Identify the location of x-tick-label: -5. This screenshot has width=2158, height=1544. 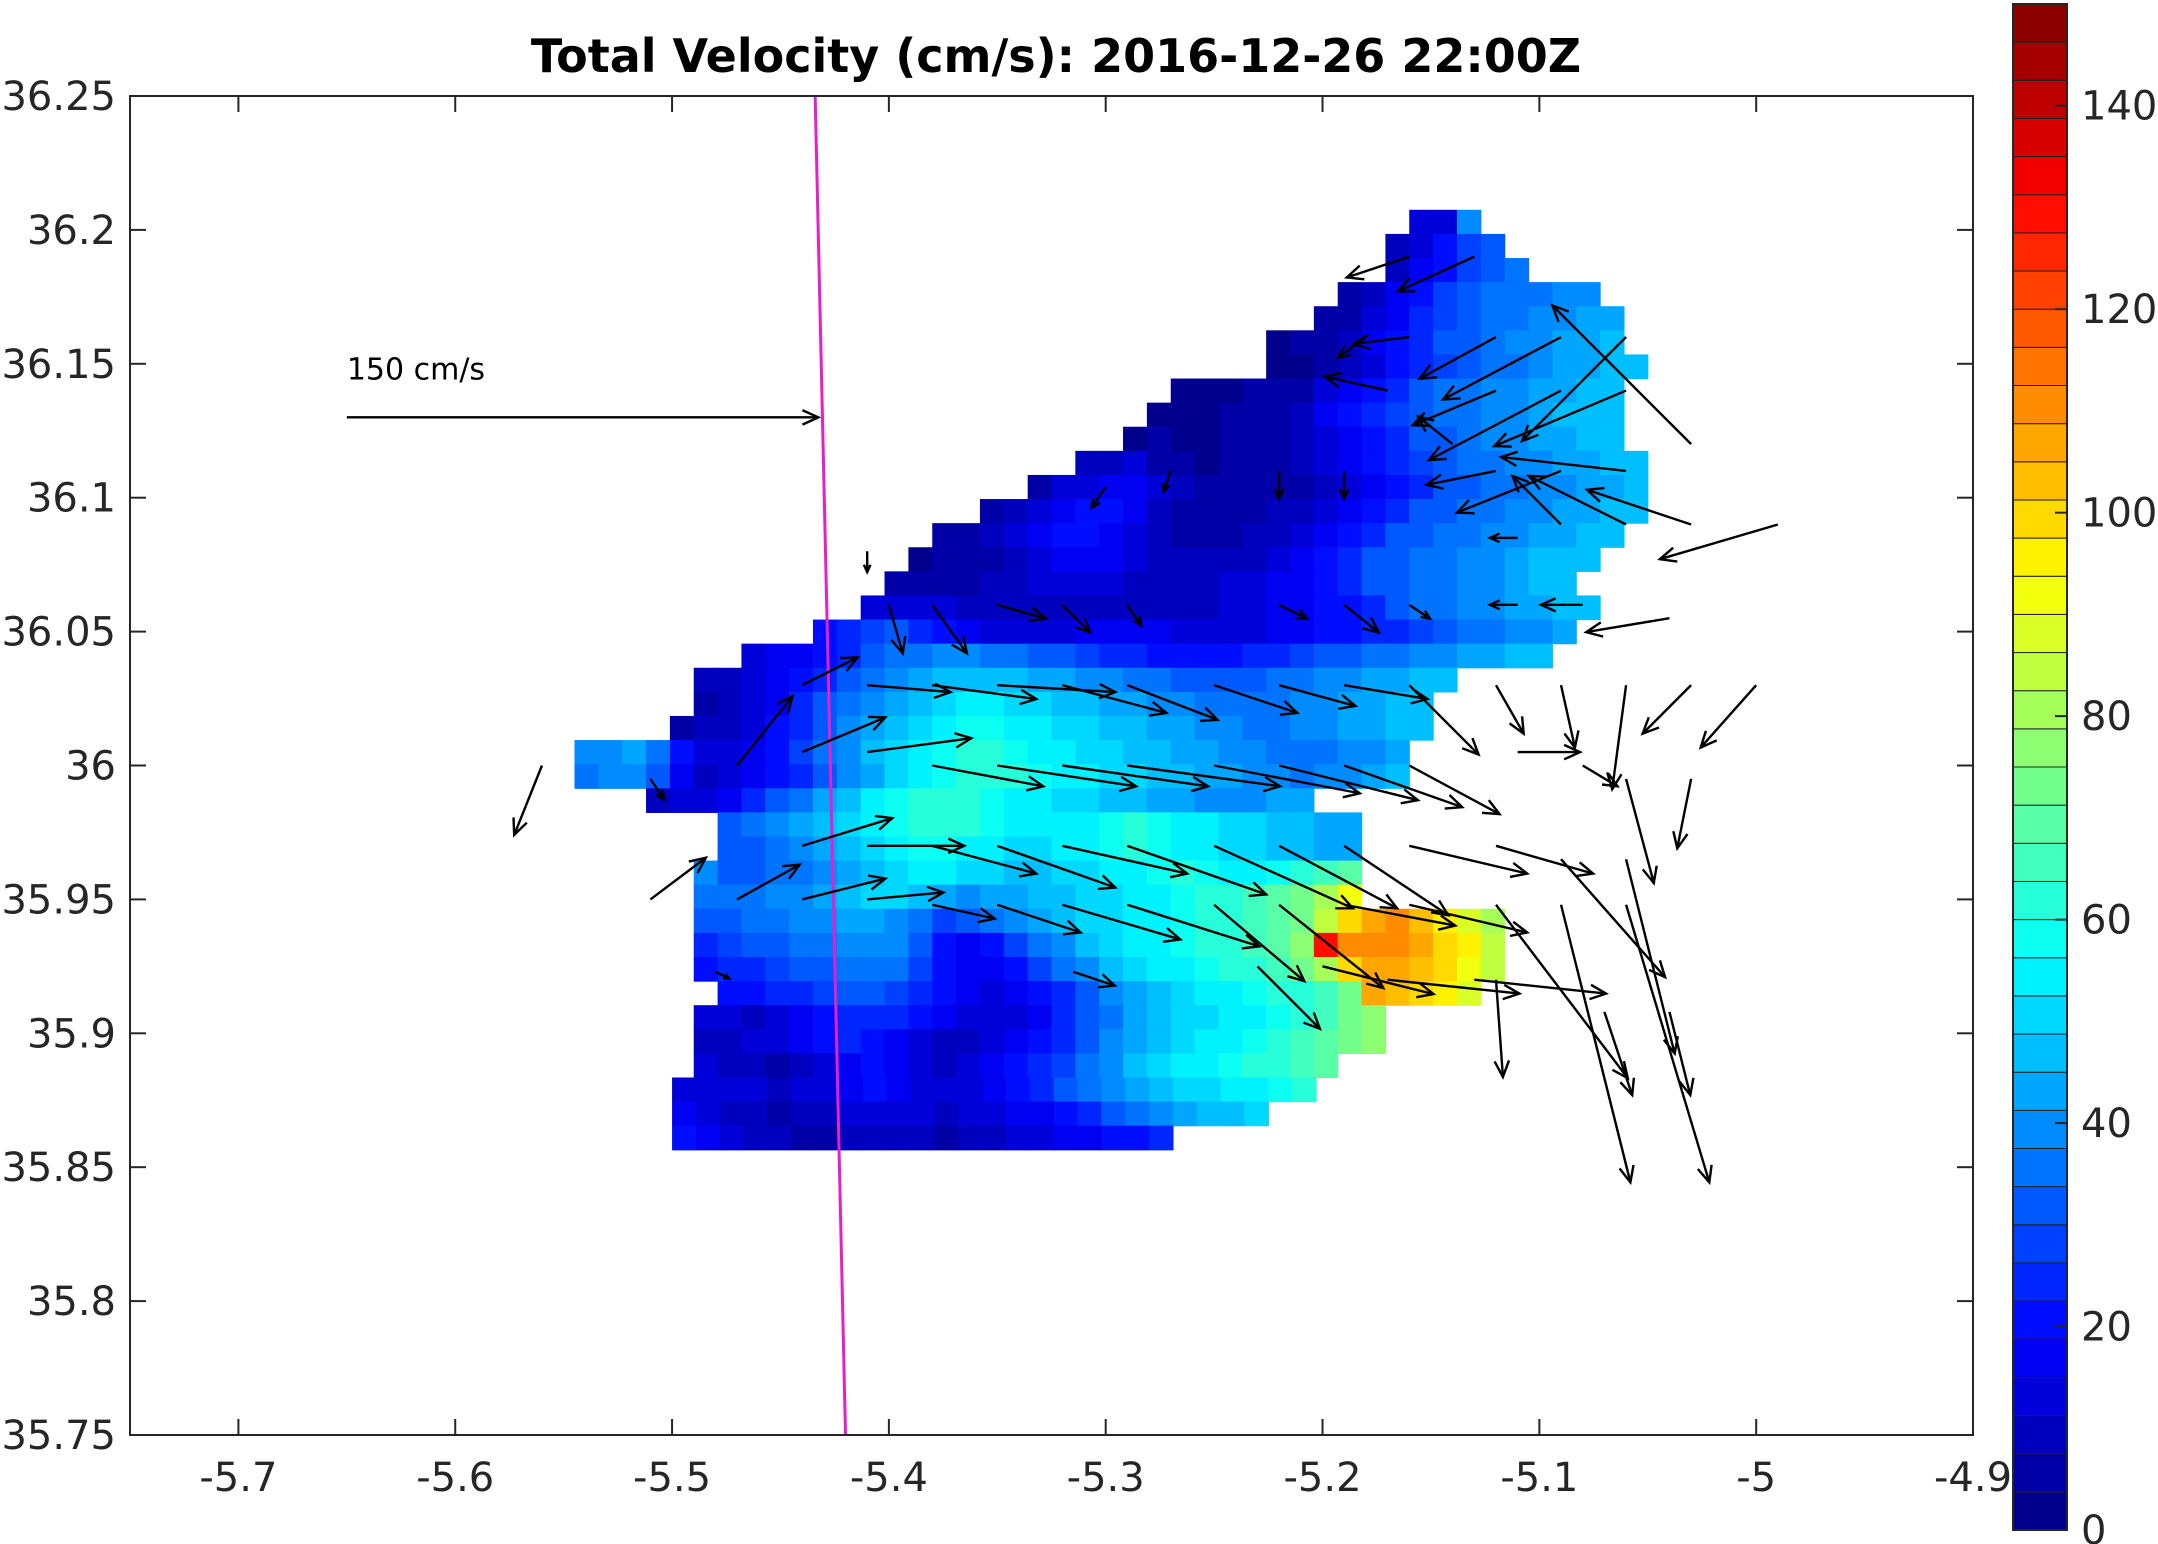
(1756, 1478).